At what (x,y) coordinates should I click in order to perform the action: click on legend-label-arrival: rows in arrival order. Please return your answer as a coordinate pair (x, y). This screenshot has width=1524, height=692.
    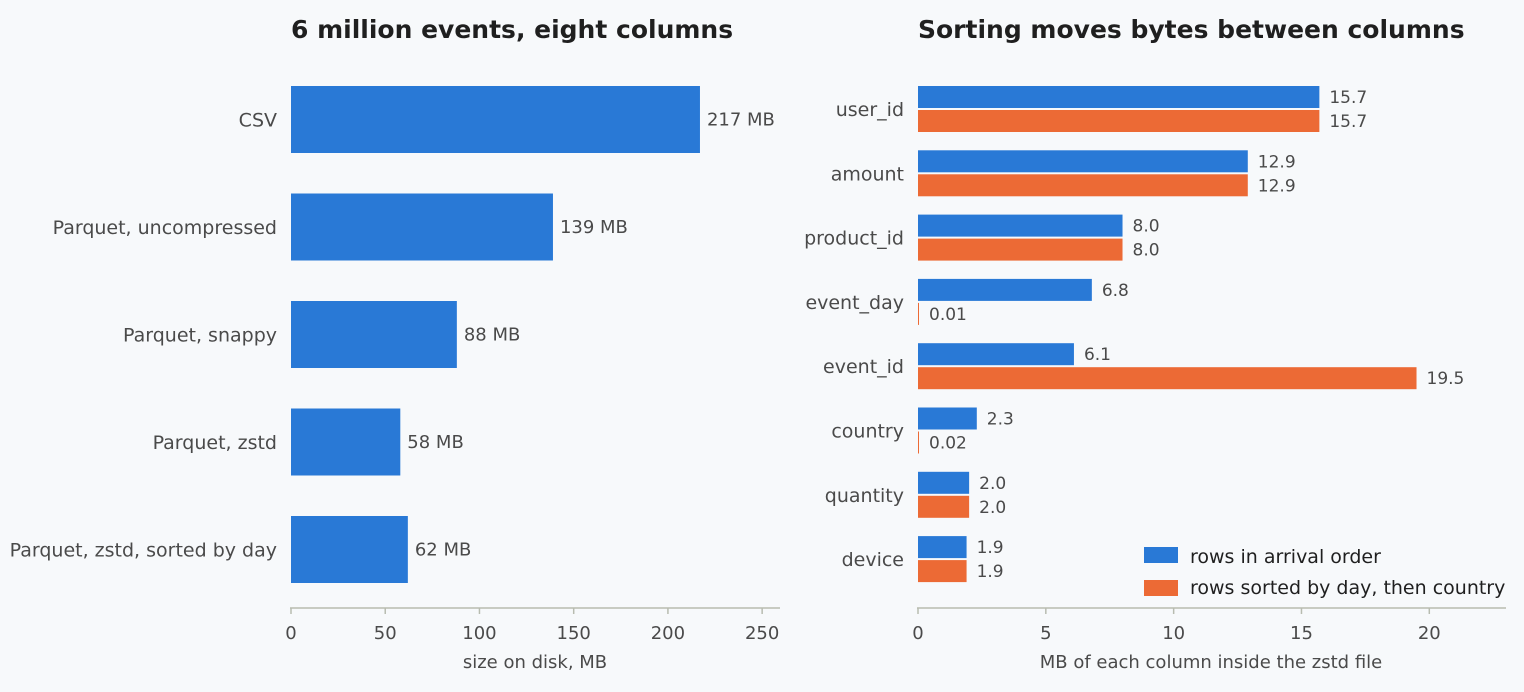
    Looking at the image, I should click on (1285, 557).